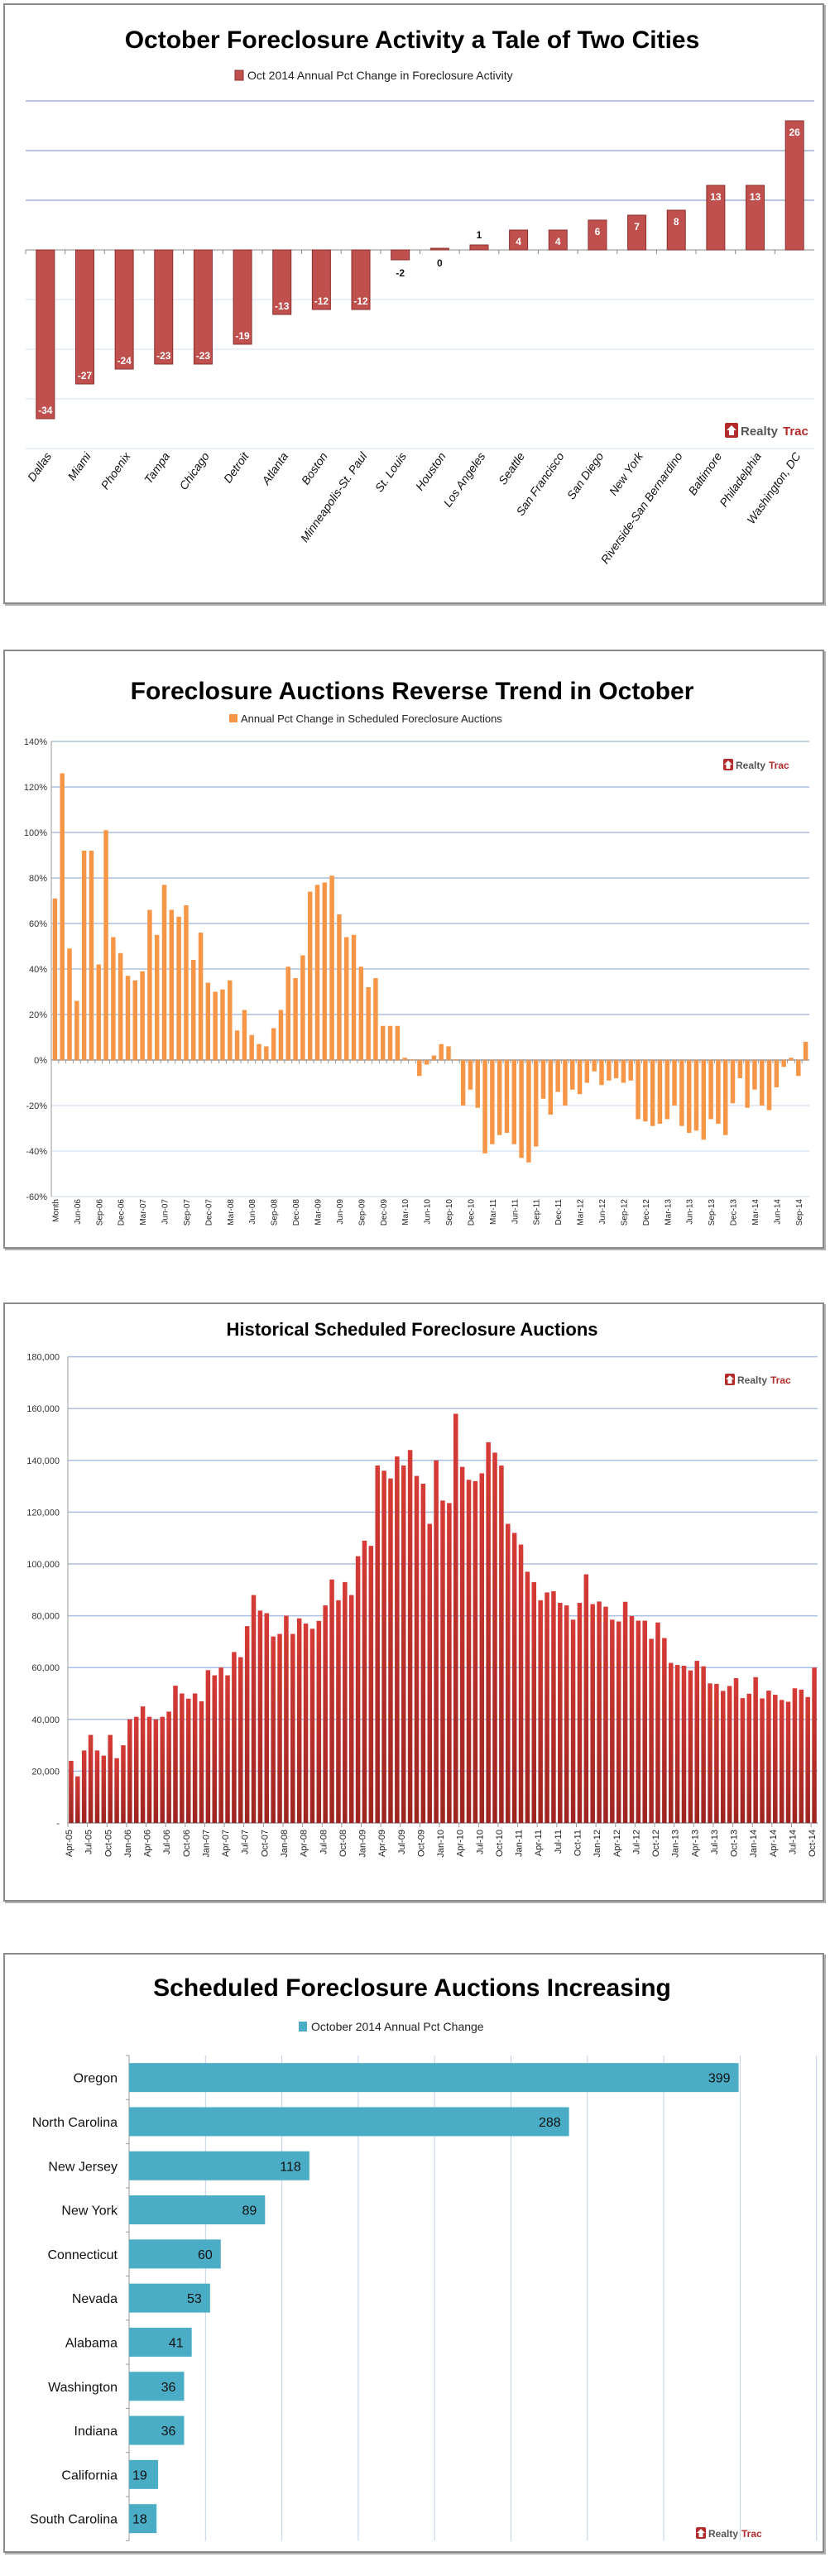  Describe the element at coordinates (779, 766) in the screenshot. I see `logo-text-trac: Trac` at that location.